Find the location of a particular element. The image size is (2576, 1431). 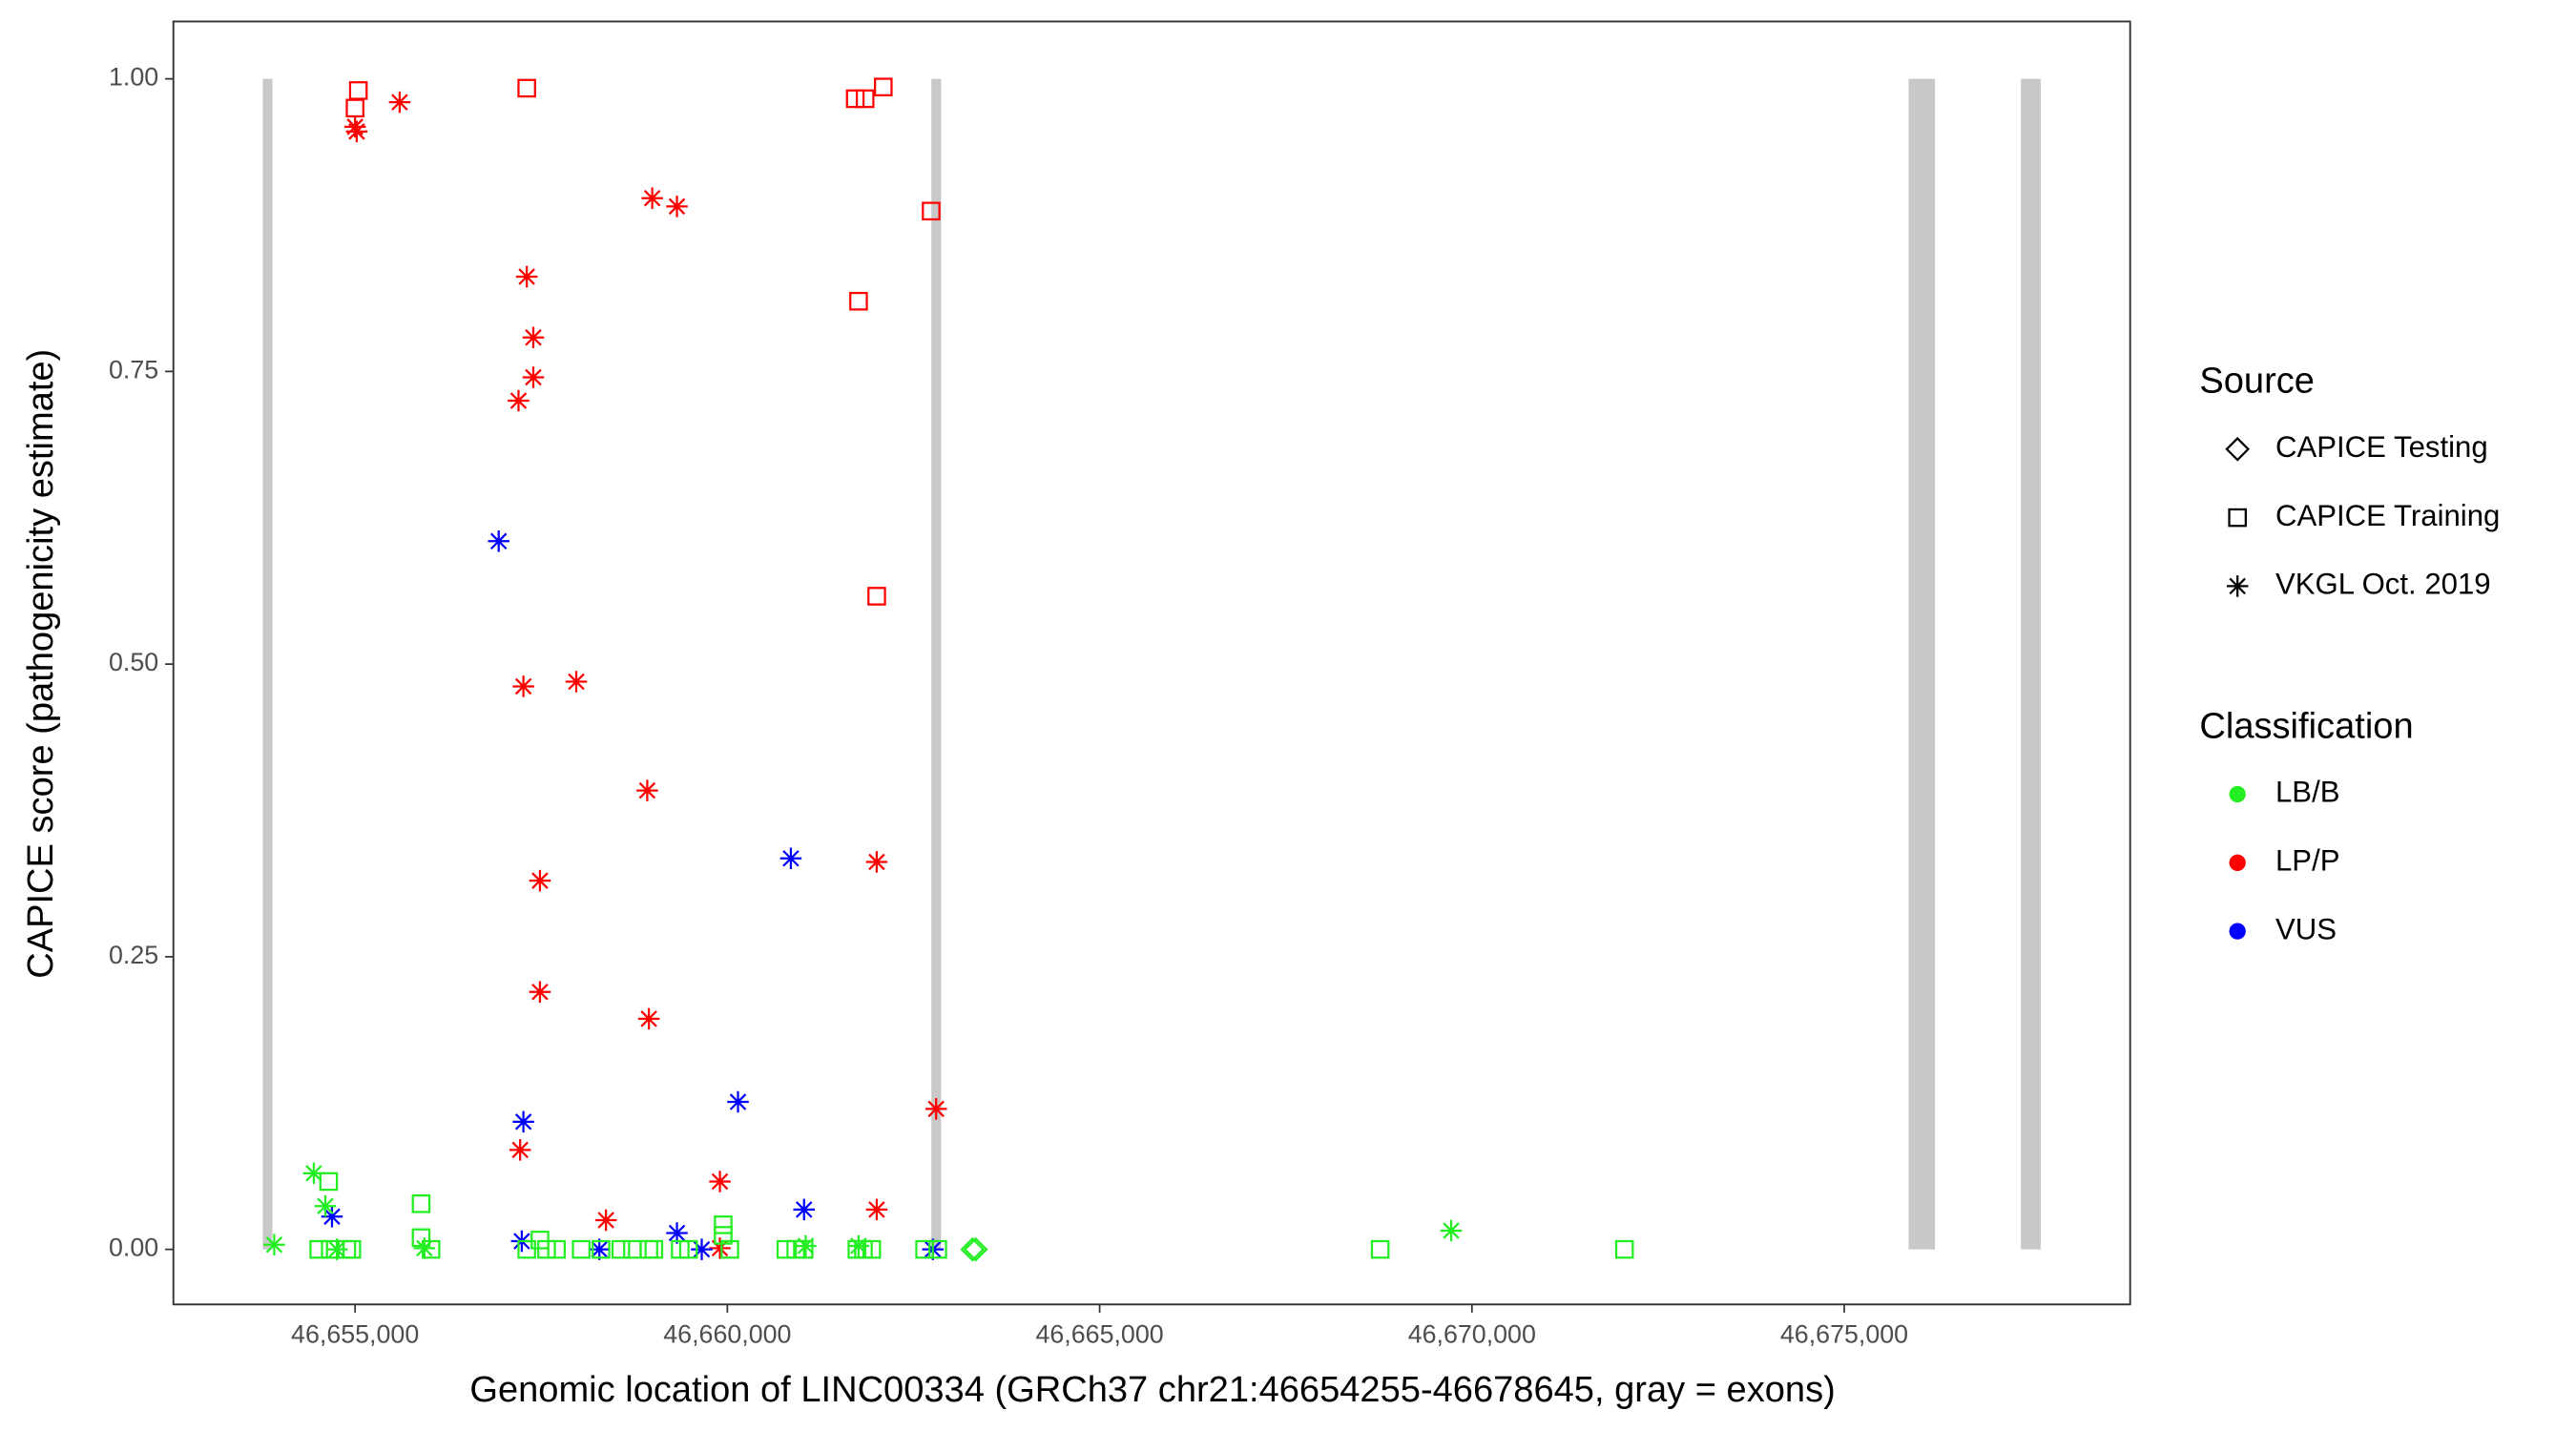

y-axis-title: CAPICE score (pathogenicity estimate) is located at coordinates (41, 664).